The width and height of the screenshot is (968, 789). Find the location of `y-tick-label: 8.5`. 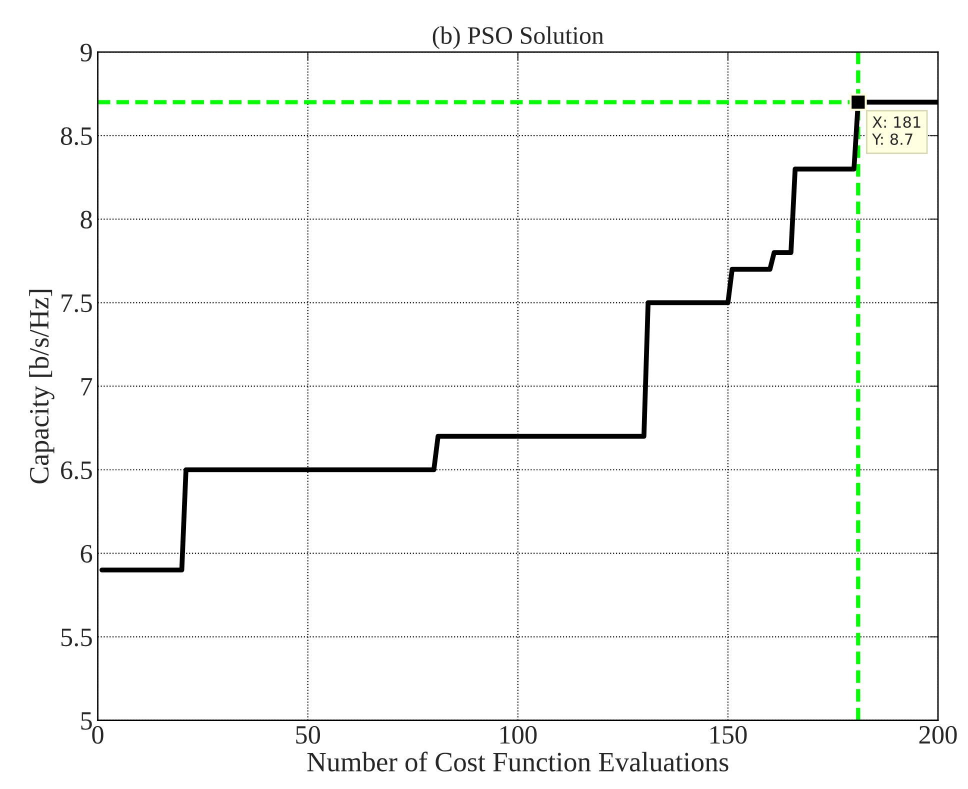

y-tick-label: 8.5 is located at coordinates (76, 136).